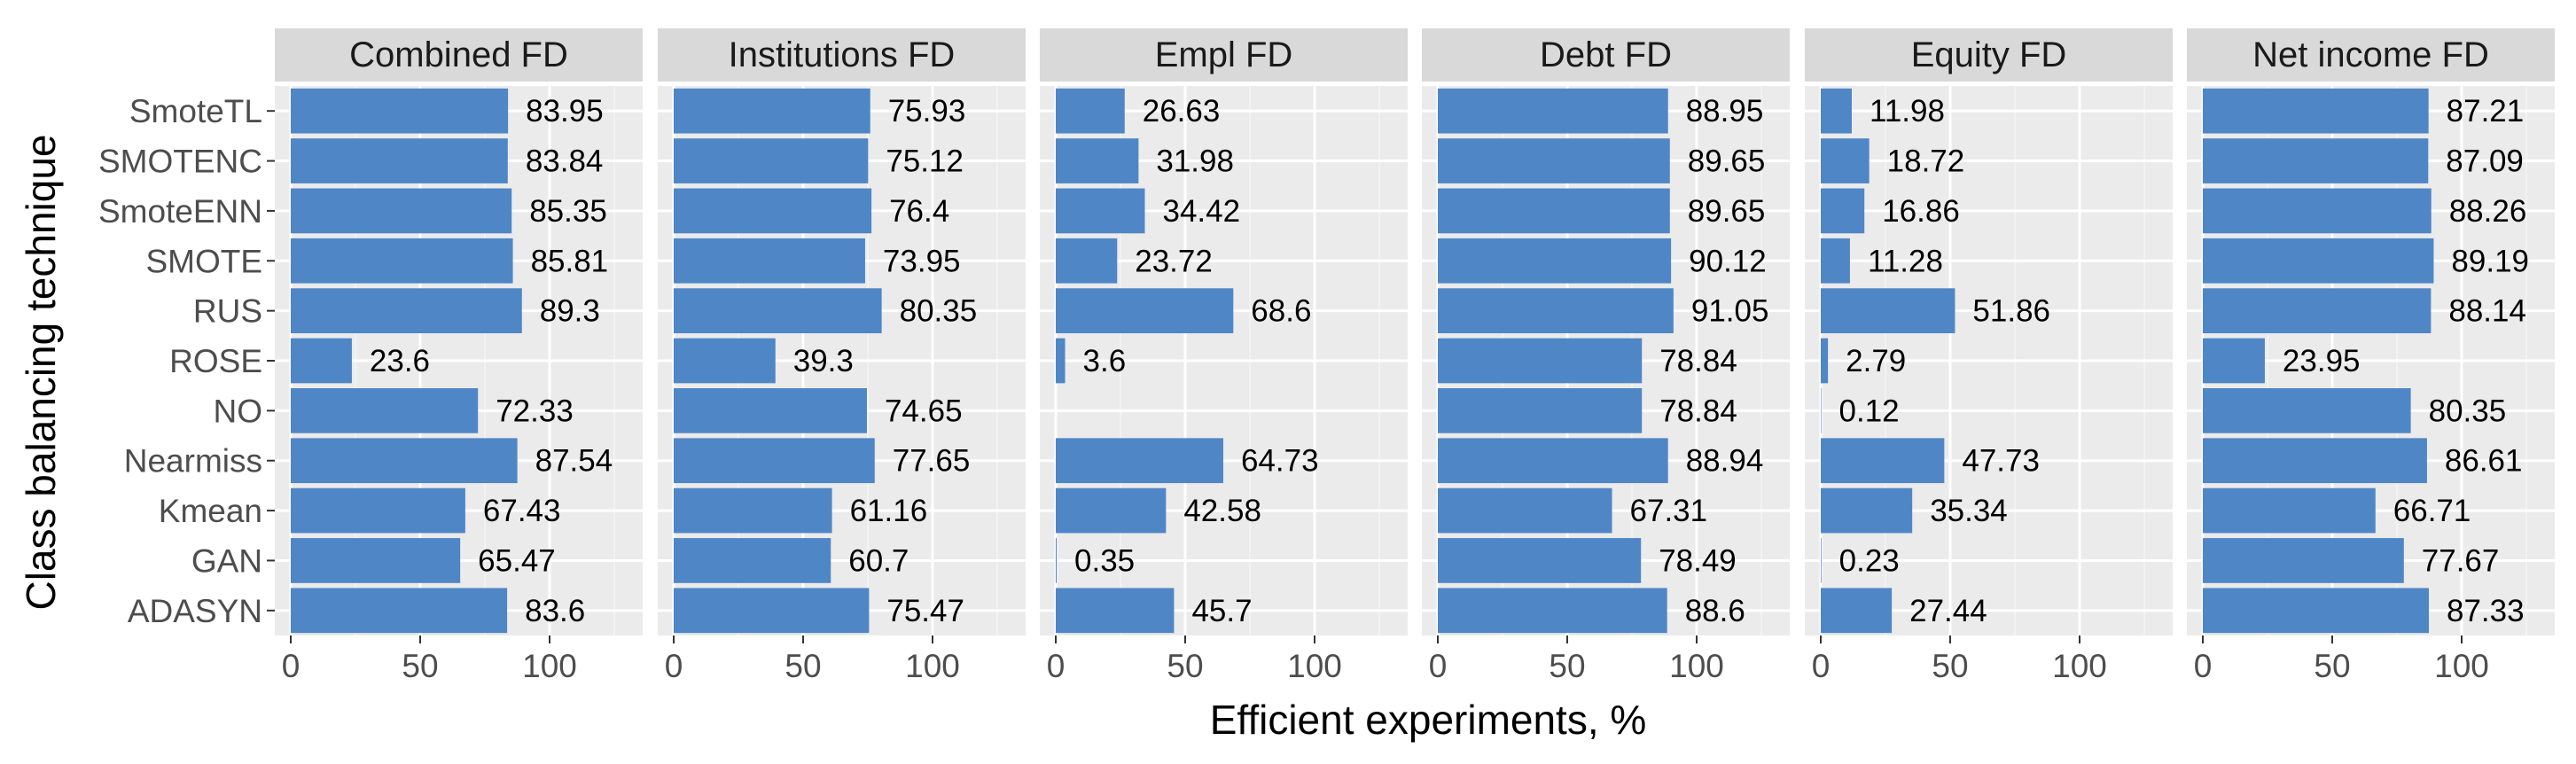  What do you see at coordinates (210, 511) in the screenshot?
I see `category-label: Kmean` at bounding box center [210, 511].